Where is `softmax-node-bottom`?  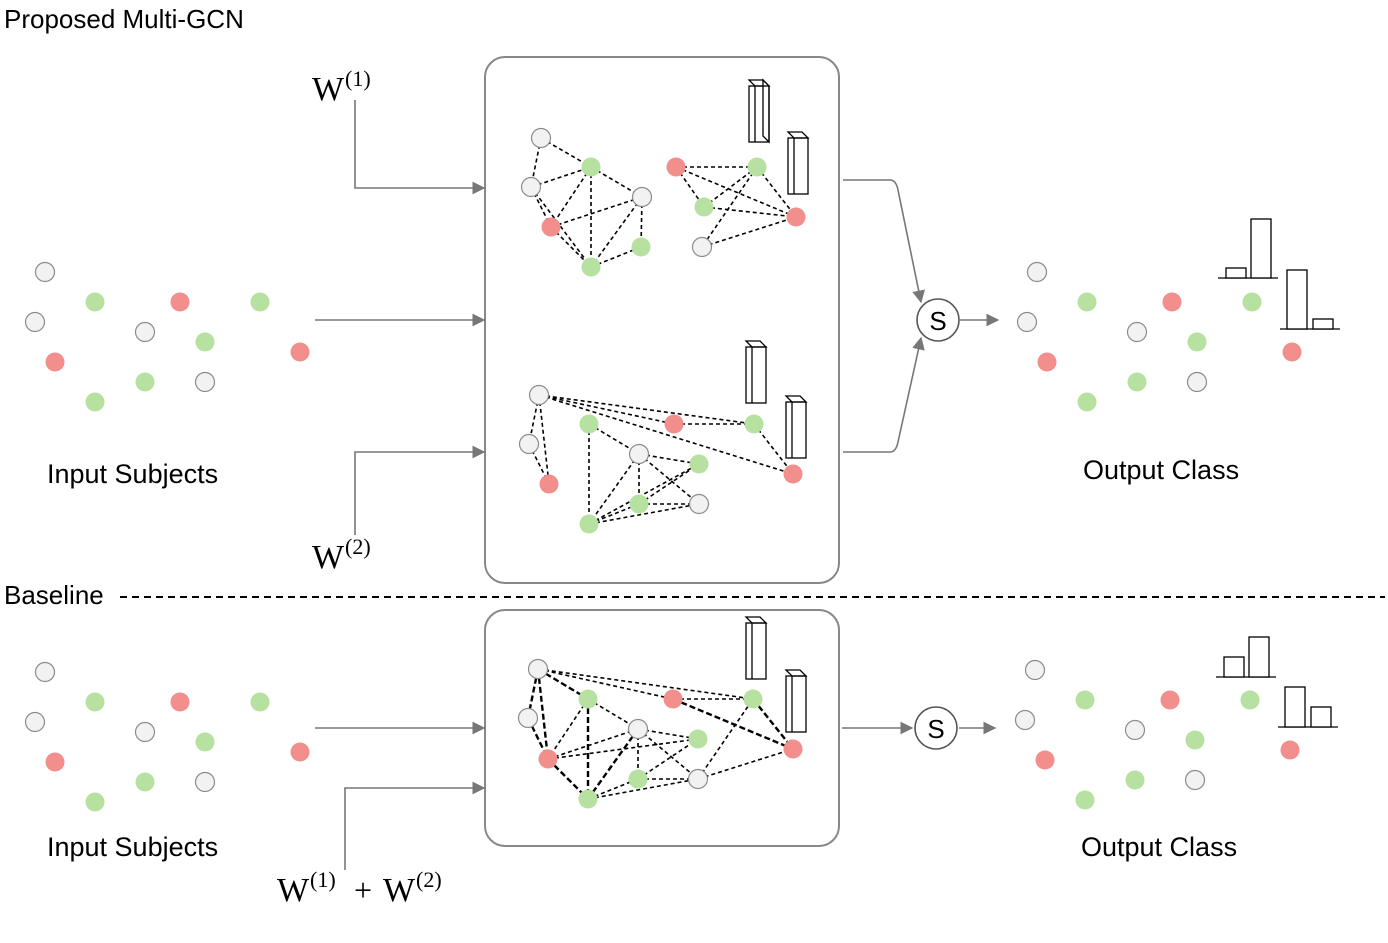 softmax-node-bottom is located at coordinates (936, 728).